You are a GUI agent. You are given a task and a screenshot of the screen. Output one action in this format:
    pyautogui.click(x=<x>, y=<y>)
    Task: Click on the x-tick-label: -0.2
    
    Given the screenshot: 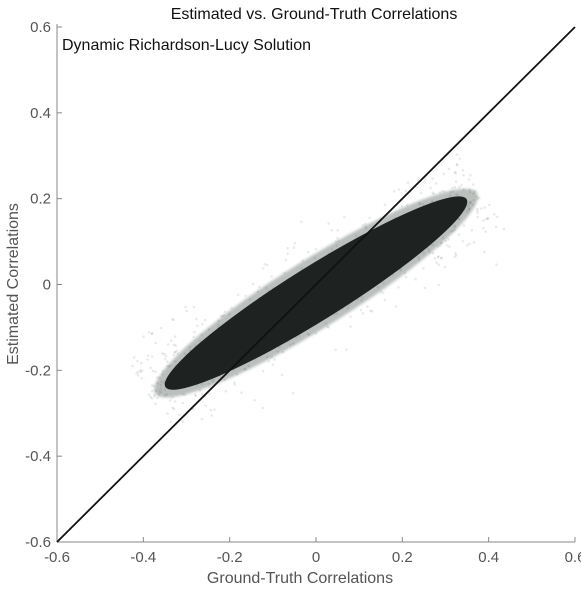 What is the action you would take?
    pyautogui.click(x=230, y=557)
    